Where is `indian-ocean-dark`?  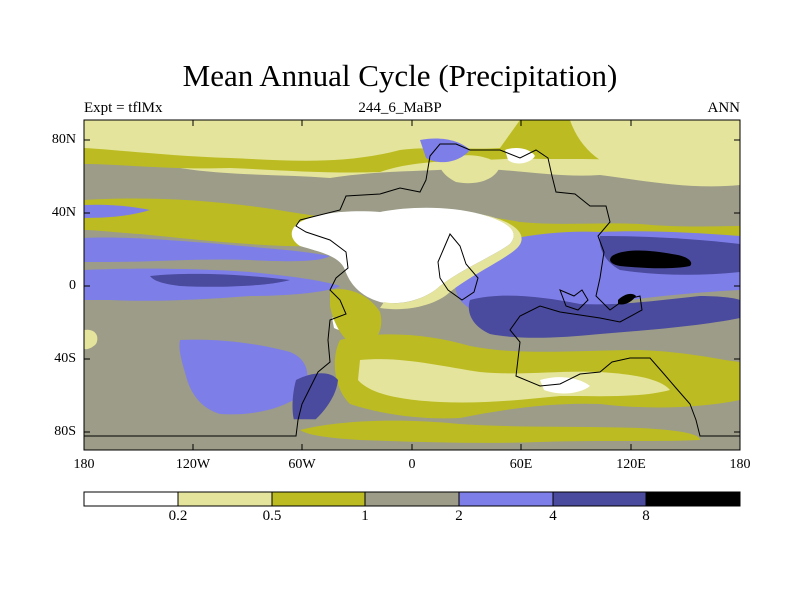
indian-ocean-dark is located at coordinates (604, 316).